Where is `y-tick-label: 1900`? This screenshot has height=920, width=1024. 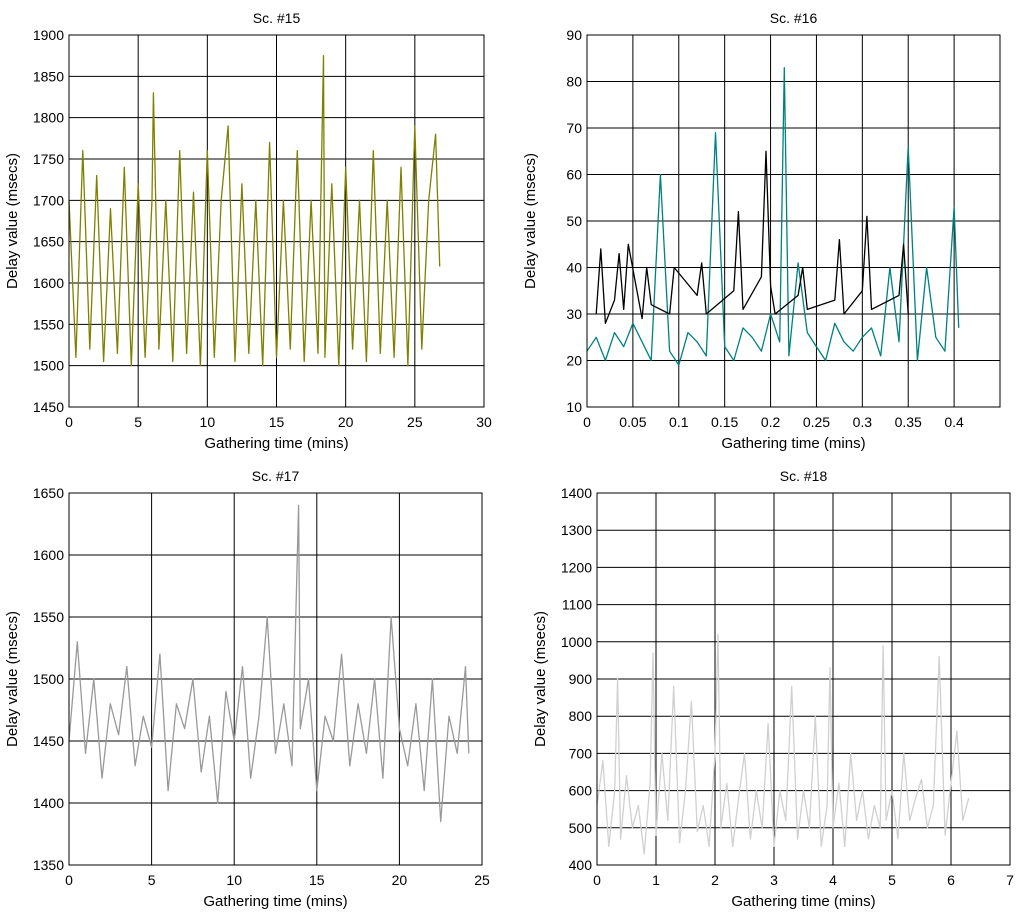 y-tick-label: 1900 is located at coordinates (48, 35).